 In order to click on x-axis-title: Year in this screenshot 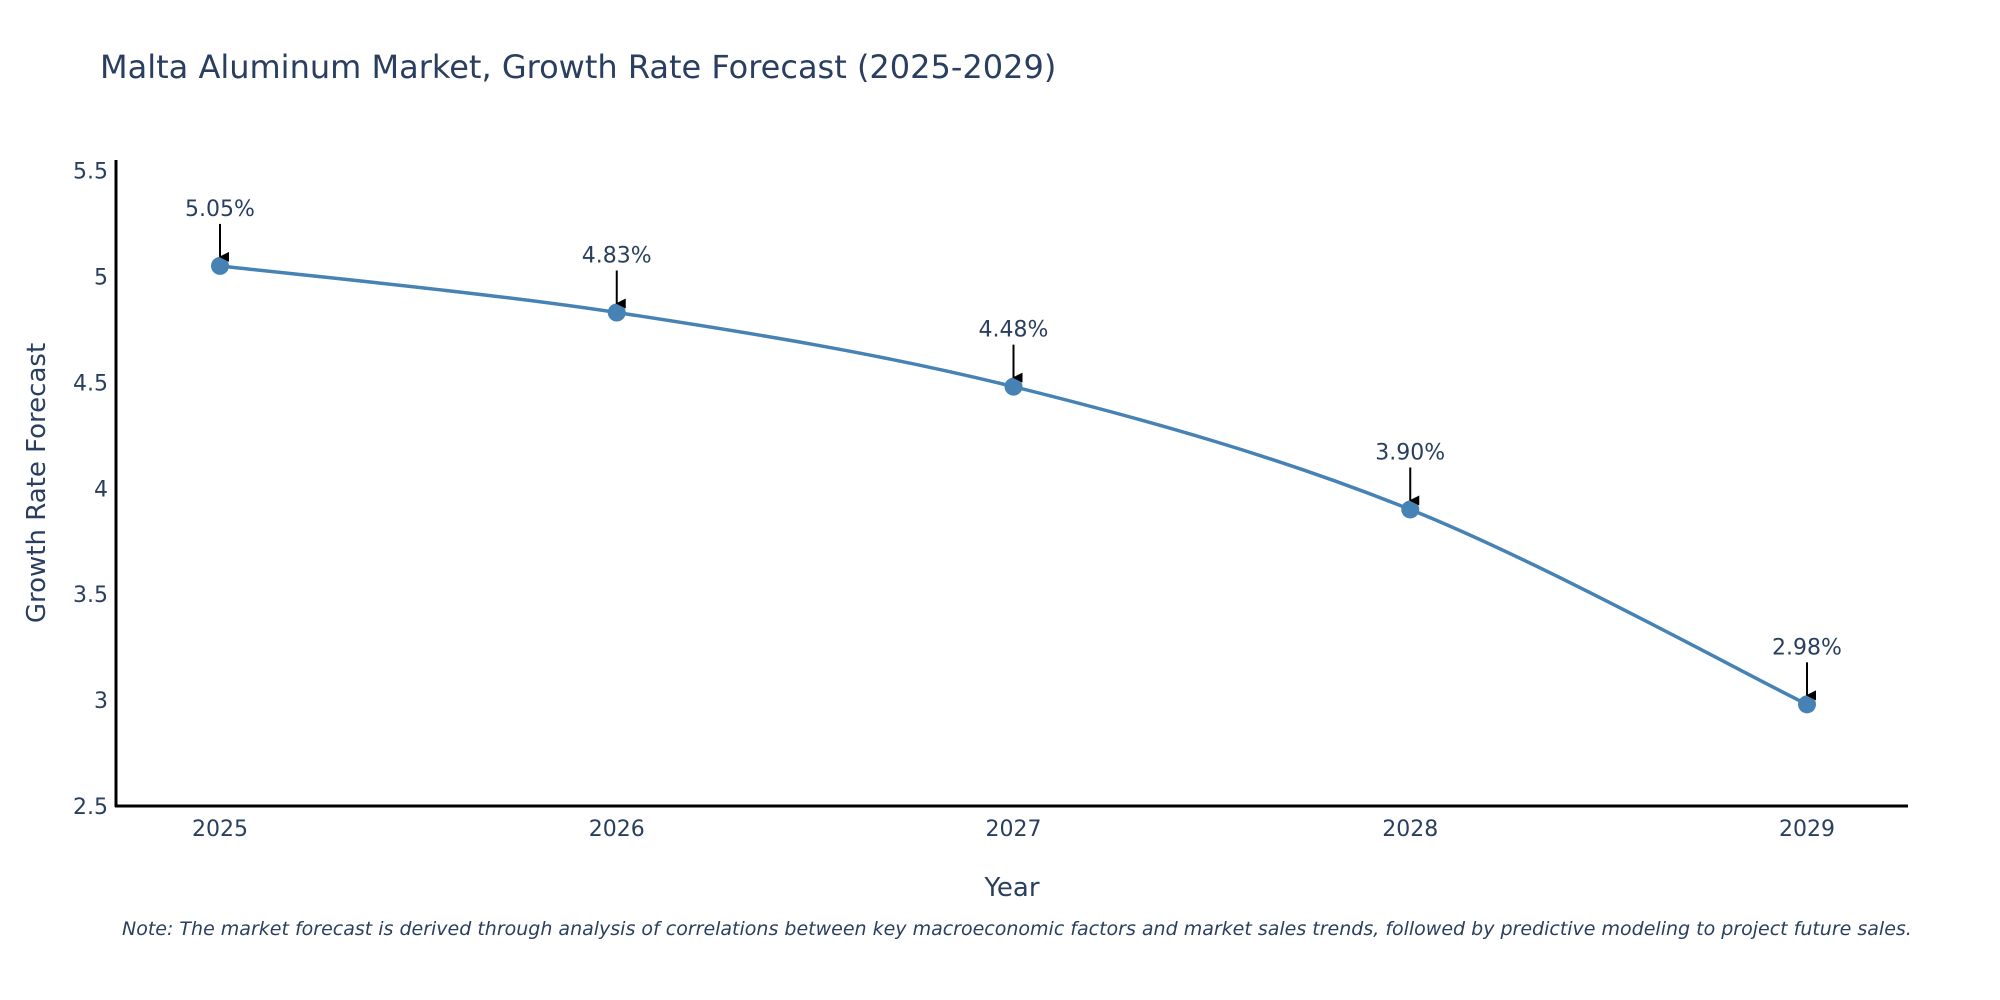, I will do `click(1011, 888)`.